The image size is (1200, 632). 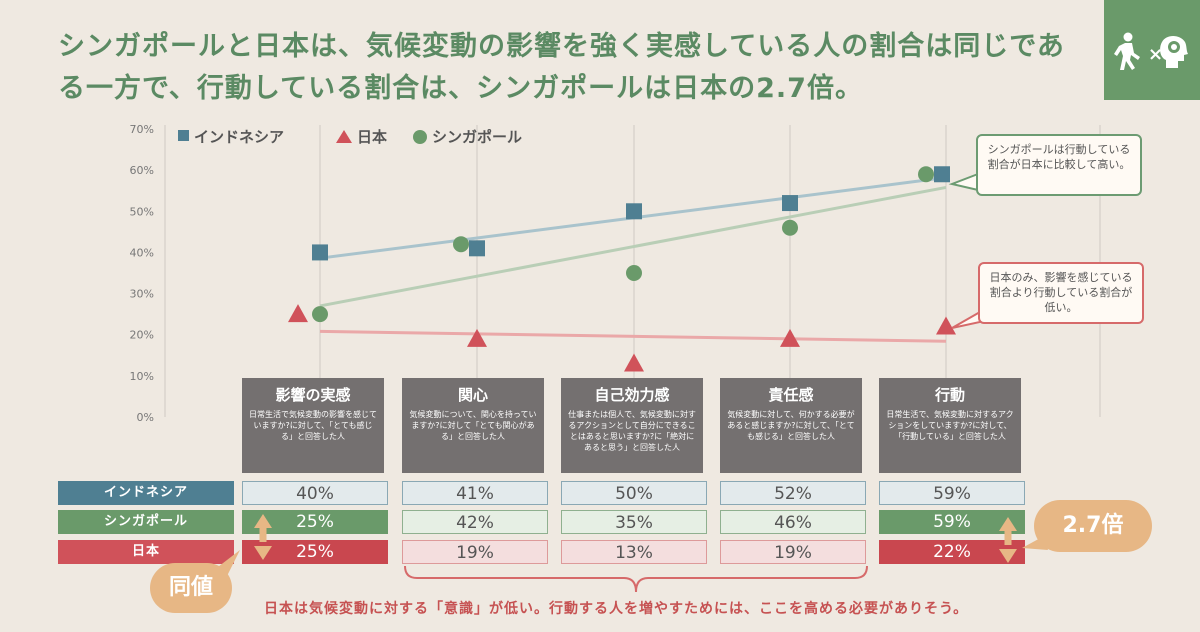 What do you see at coordinates (952, 552) in the screenshot?
I see `table-cell: 22%` at bounding box center [952, 552].